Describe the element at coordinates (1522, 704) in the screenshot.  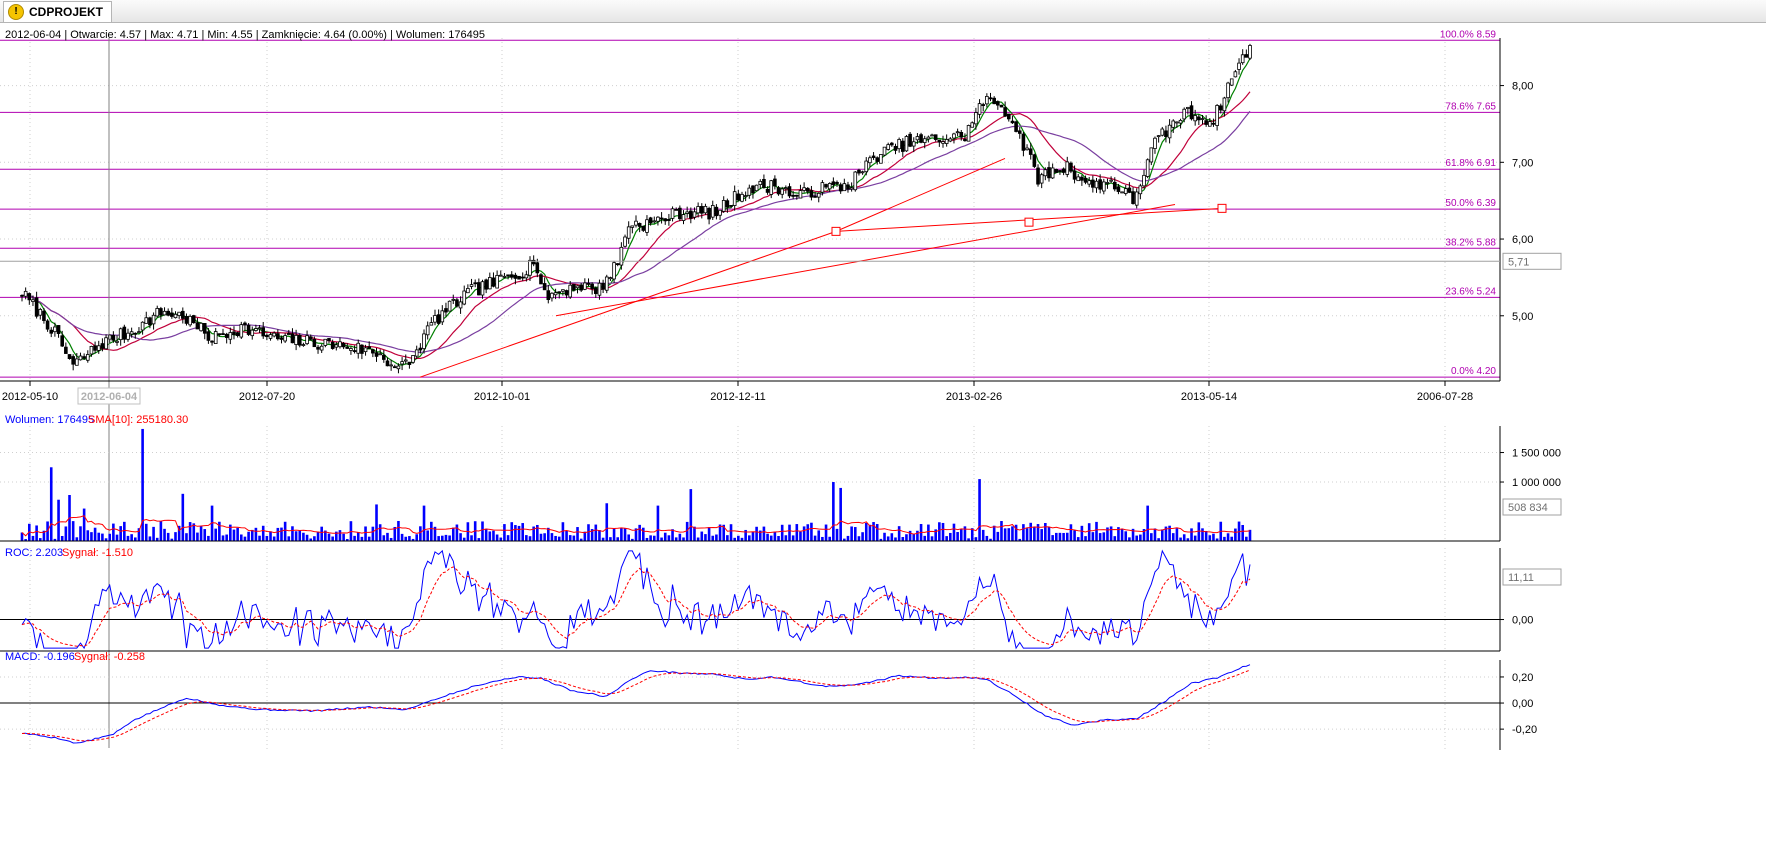
I see `macd-axis-tick-label: 0,00` at that location.